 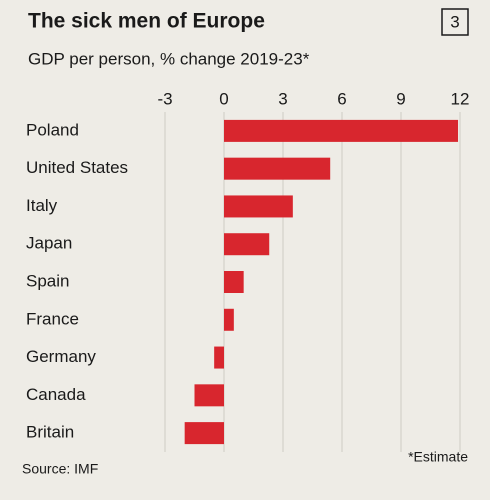 What do you see at coordinates (56, 394) in the screenshot?
I see `y-tick-label: Canada` at bounding box center [56, 394].